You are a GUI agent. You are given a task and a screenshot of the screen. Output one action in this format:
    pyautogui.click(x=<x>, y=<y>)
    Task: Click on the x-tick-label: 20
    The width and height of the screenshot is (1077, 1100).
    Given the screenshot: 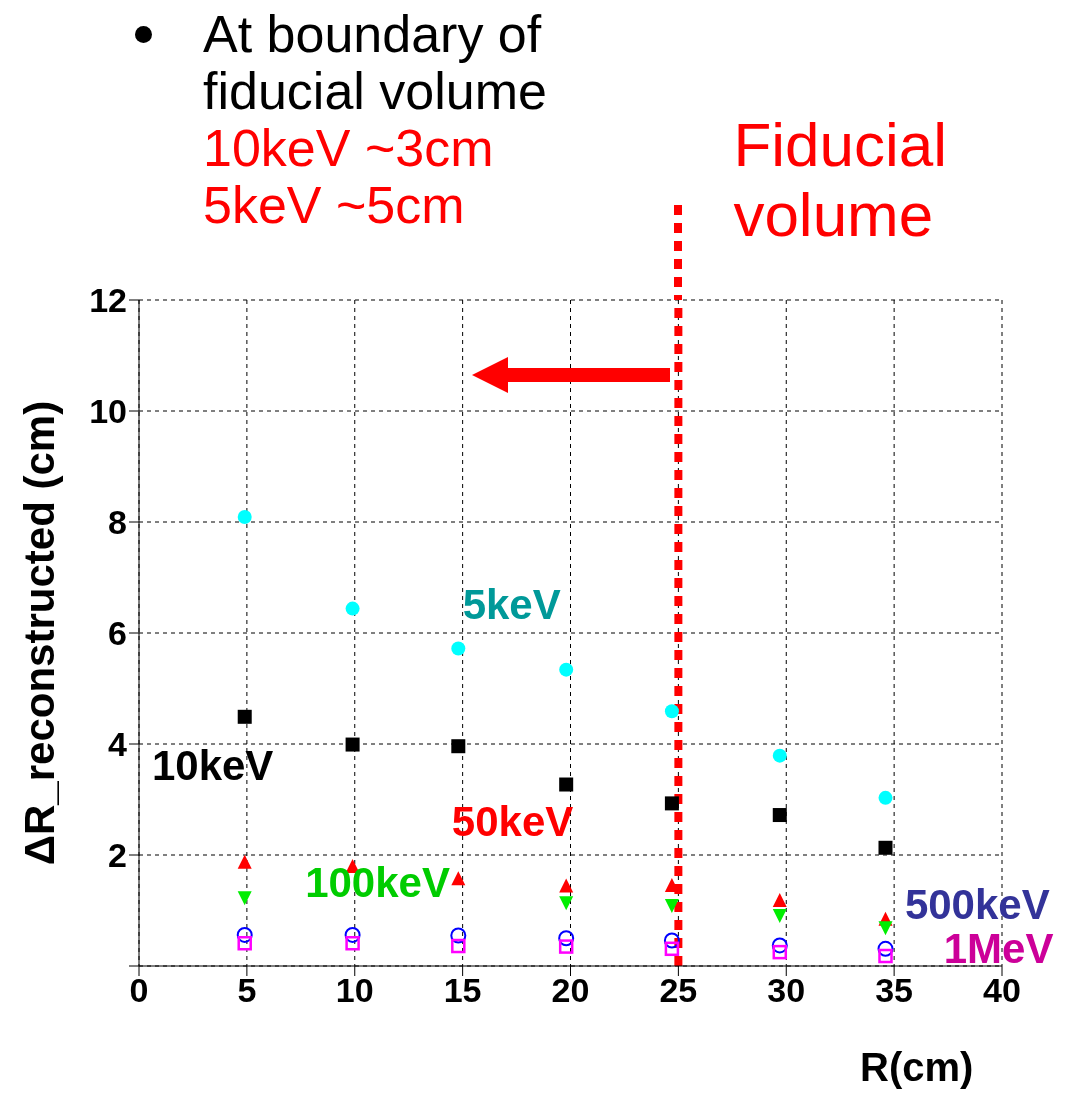 What is the action you would take?
    pyautogui.click(x=570, y=990)
    